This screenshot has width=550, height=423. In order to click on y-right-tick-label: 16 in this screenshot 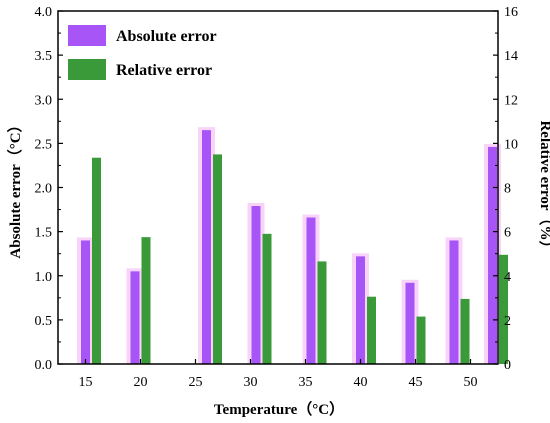, I will do `click(511, 12)`.